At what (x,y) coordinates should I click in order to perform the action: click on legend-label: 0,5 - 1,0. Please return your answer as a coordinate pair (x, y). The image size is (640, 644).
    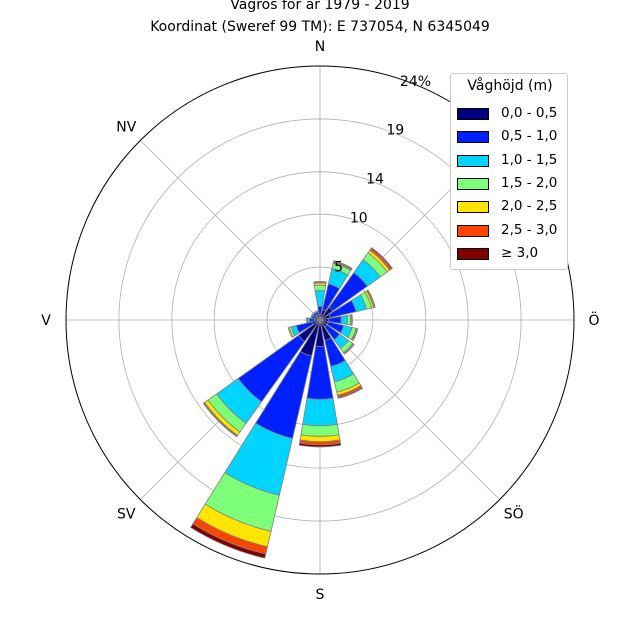
    Looking at the image, I should click on (529, 136).